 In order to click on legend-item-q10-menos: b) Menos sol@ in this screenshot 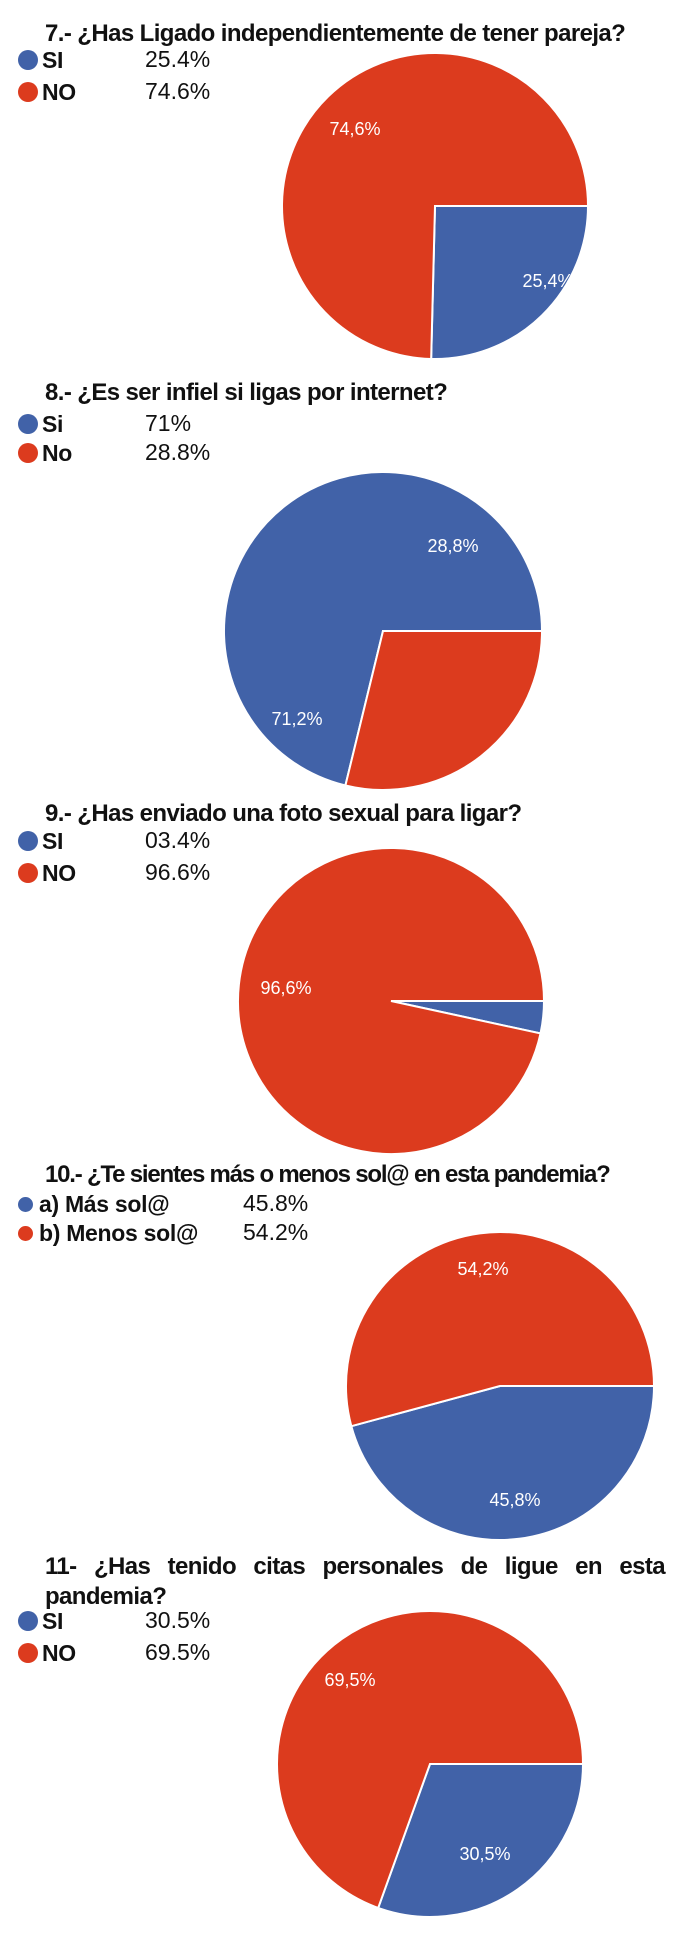, I will do `click(108, 1233)`.